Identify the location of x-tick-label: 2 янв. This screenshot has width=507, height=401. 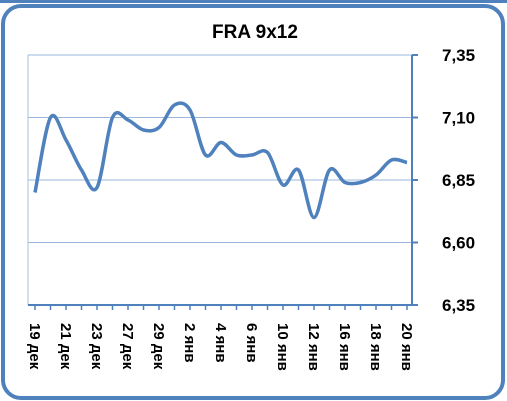
(189, 343).